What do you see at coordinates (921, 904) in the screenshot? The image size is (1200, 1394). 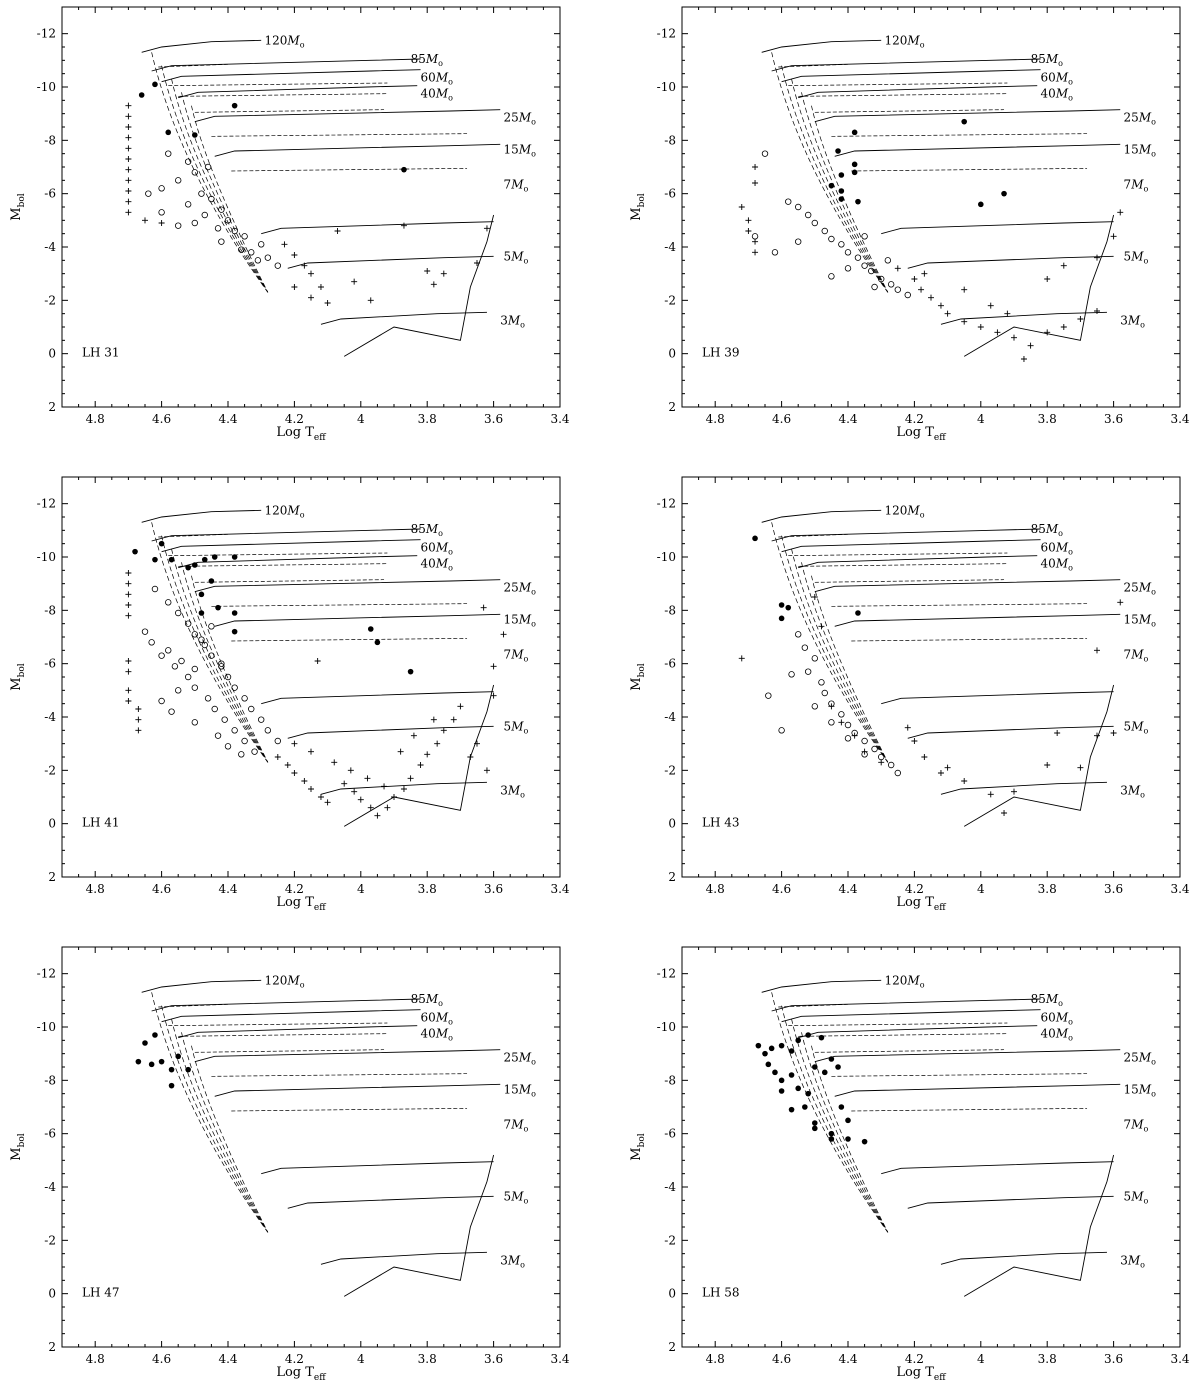 I see `x-axis-title: Log Teff` at bounding box center [921, 904].